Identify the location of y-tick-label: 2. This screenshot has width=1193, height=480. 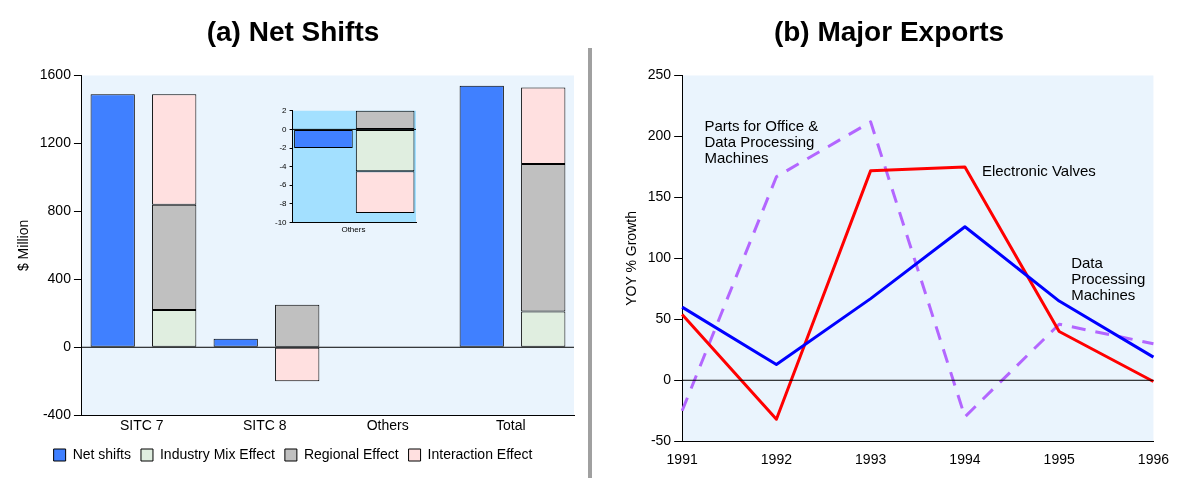
(285, 110).